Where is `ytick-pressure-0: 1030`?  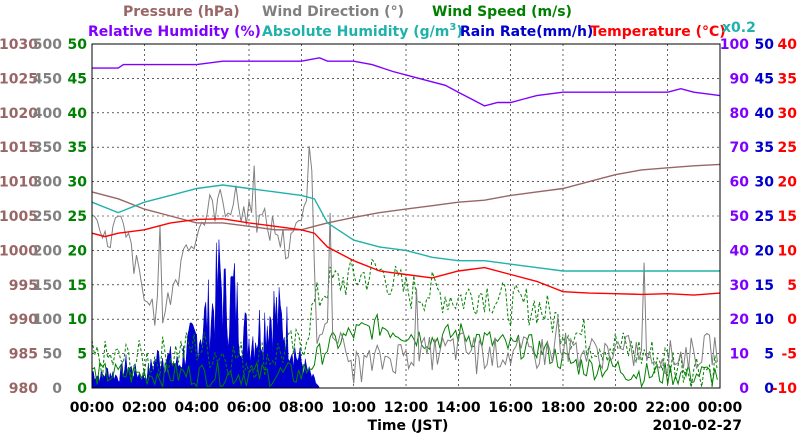
ytick-pressure-0: 1030 is located at coordinates (19, 45).